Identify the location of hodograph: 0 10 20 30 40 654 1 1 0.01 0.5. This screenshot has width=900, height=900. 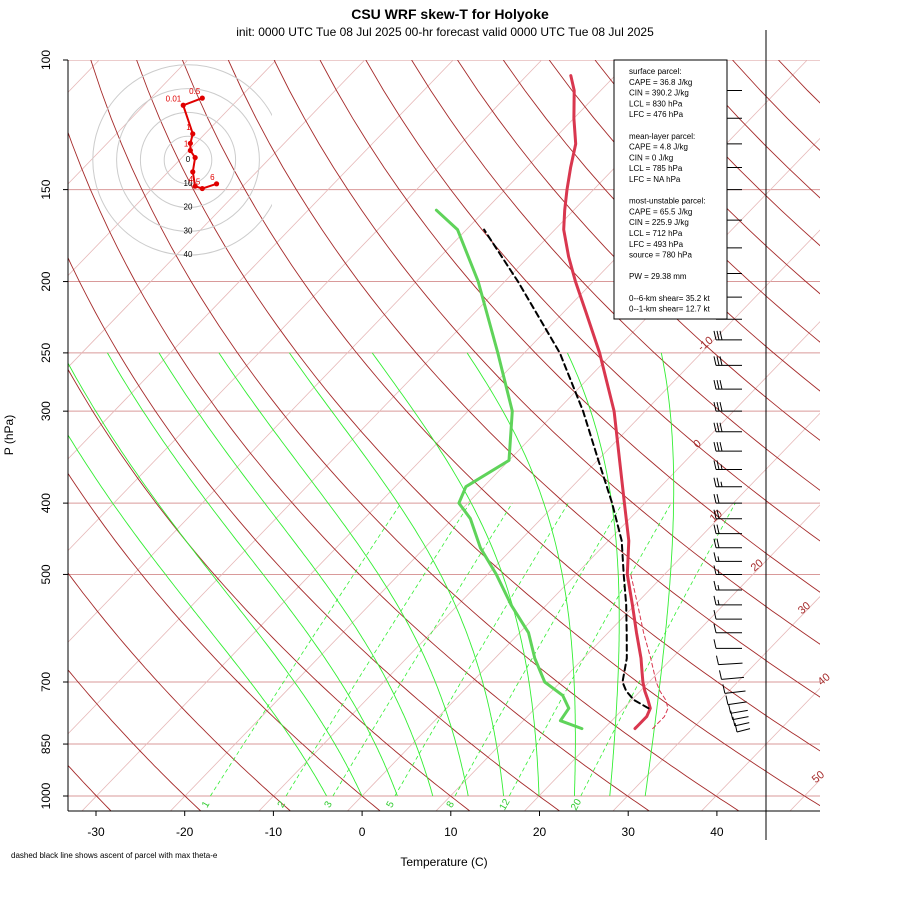
(182, 161).